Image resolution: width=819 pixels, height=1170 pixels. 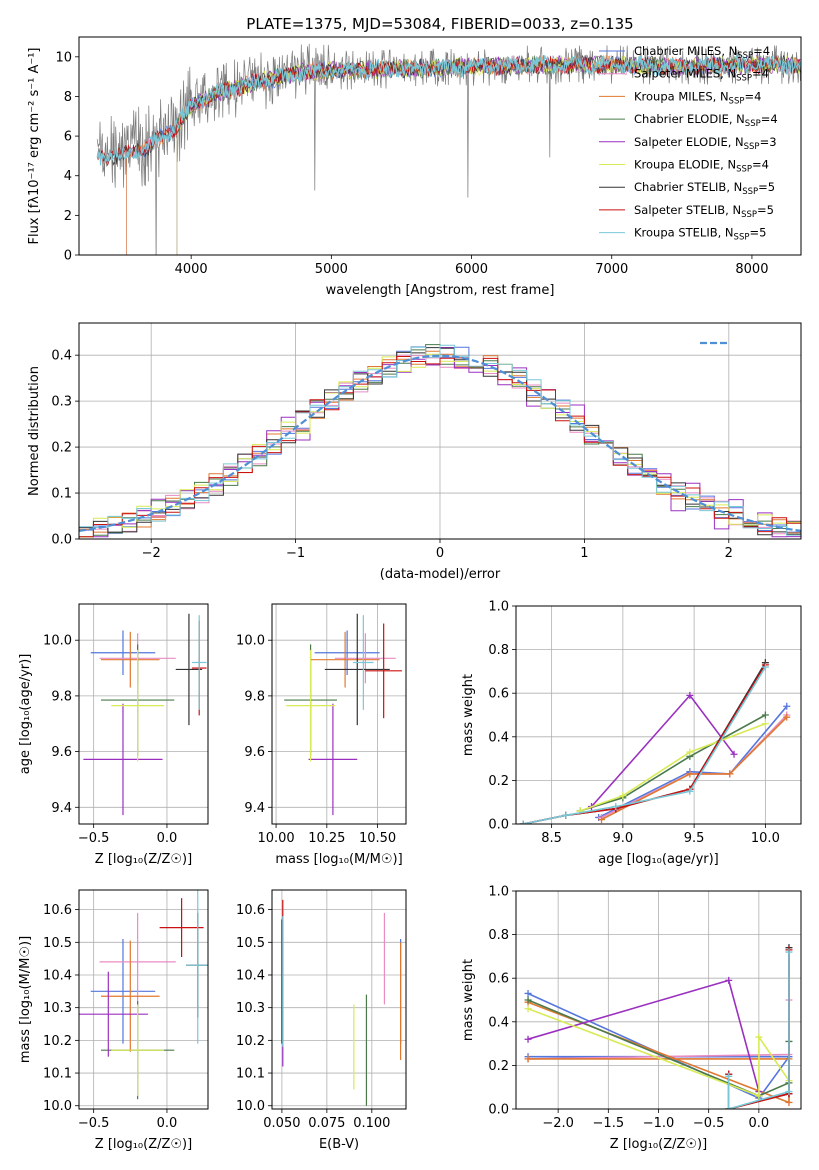 What do you see at coordinates (250, 943) in the screenshot?
I see `y-tick-label: 10.5` at bounding box center [250, 943].